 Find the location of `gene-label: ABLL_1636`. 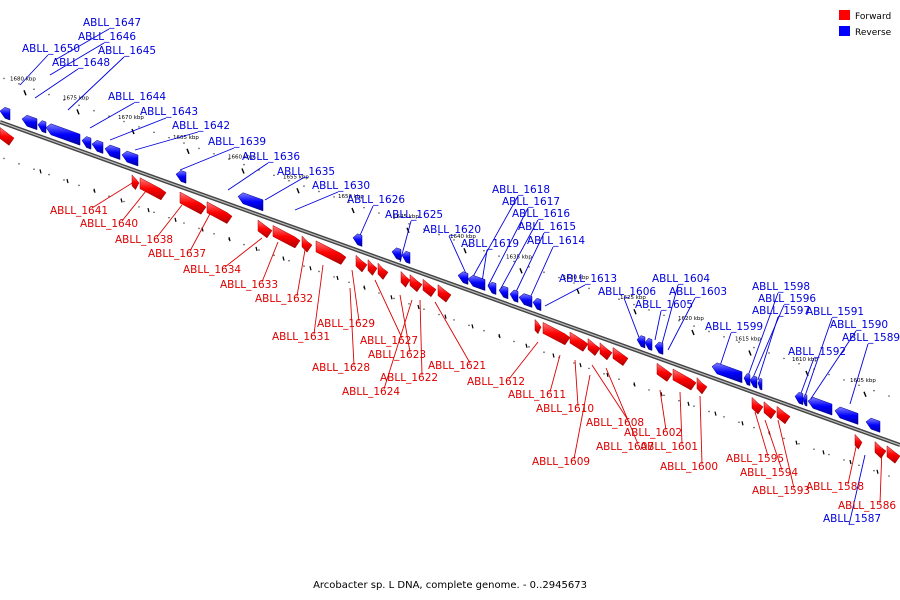

gene-label: ABLL_1636 is located at coordinates (271, 157).